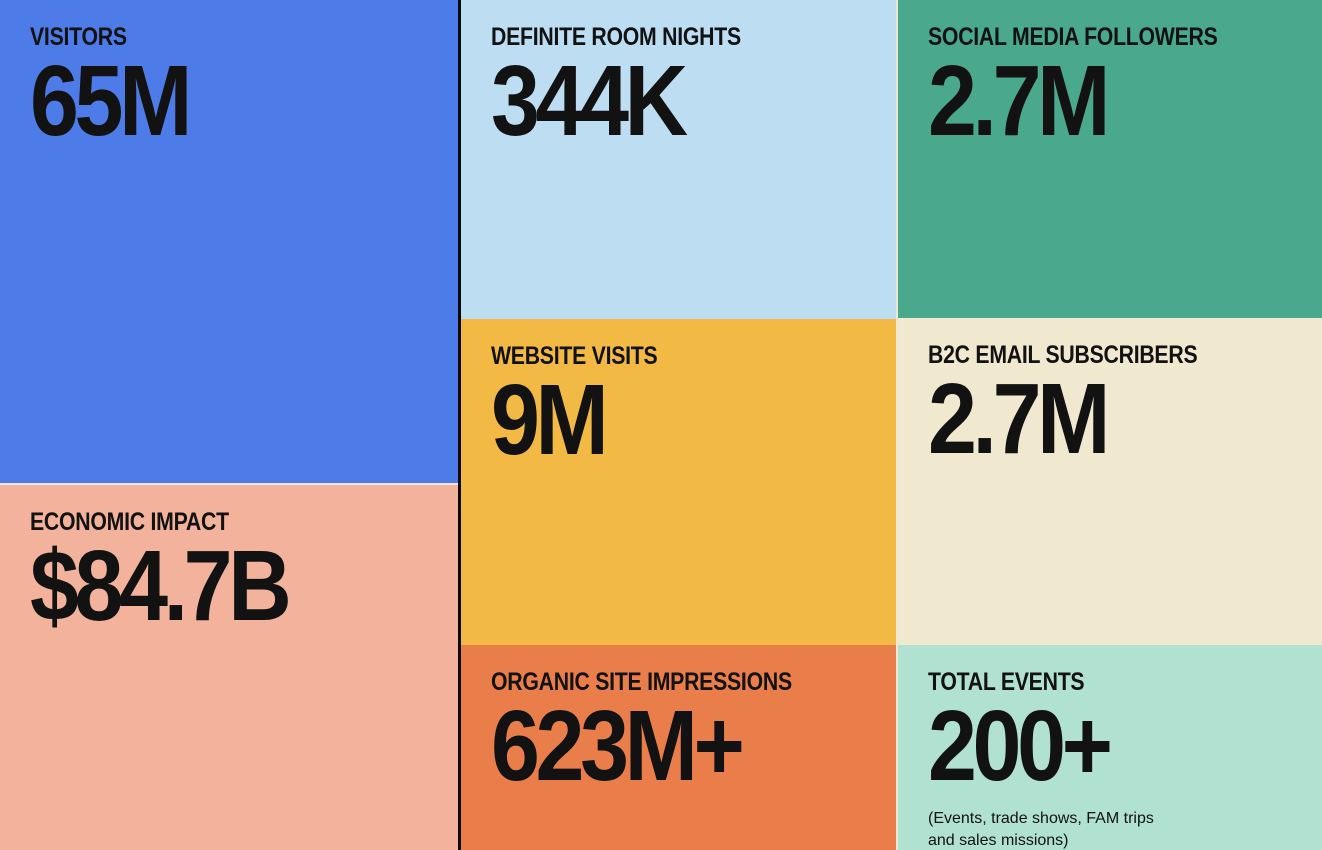  I want to click on b2c-email-subscribers-label: B2C EMAIL SUBSCRIBERS, so click(1063, 355).